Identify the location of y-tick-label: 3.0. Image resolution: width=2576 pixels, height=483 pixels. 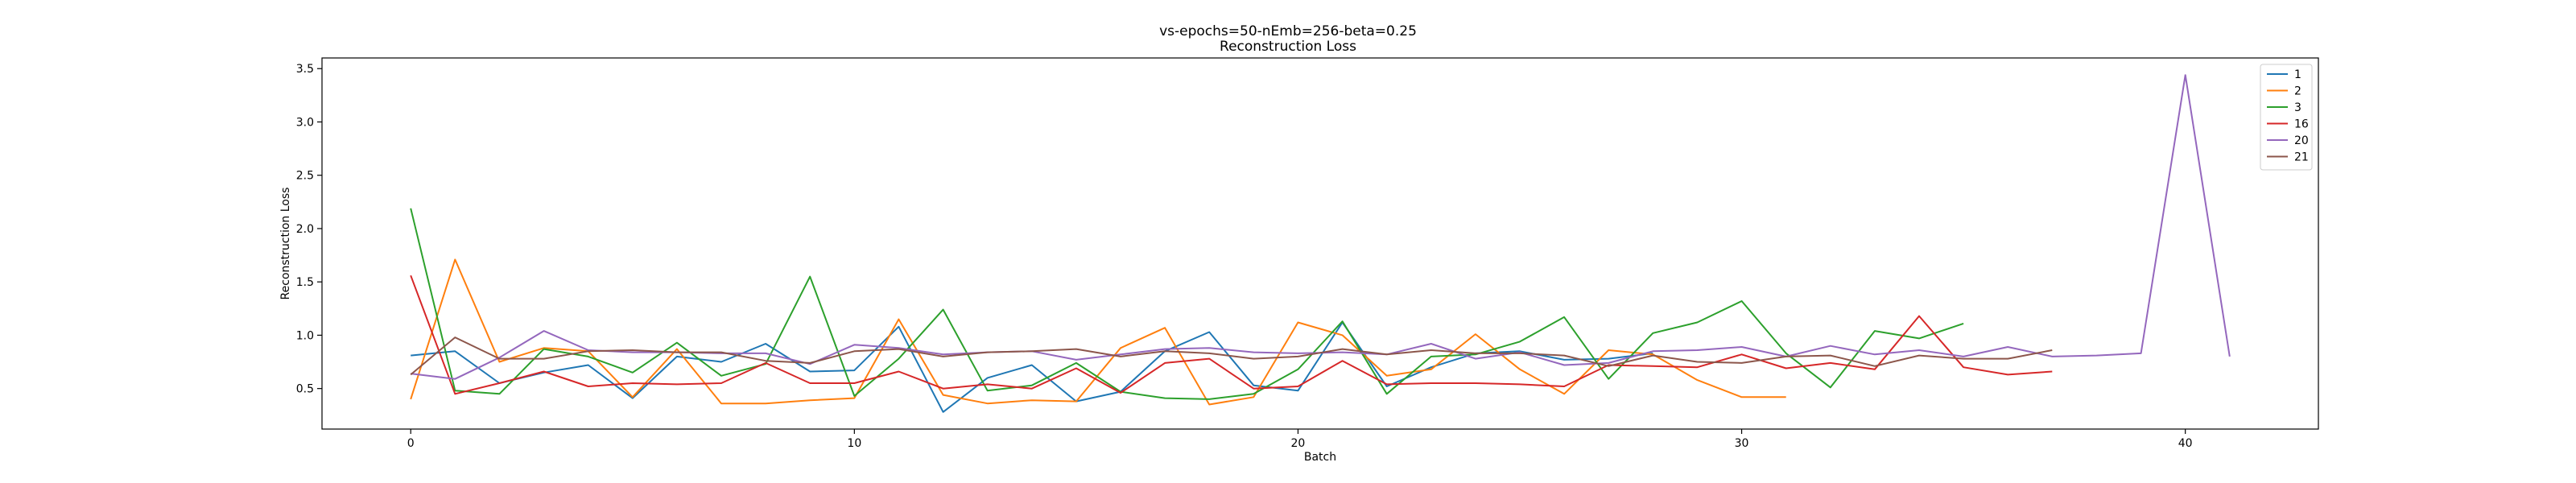
(305, 122).